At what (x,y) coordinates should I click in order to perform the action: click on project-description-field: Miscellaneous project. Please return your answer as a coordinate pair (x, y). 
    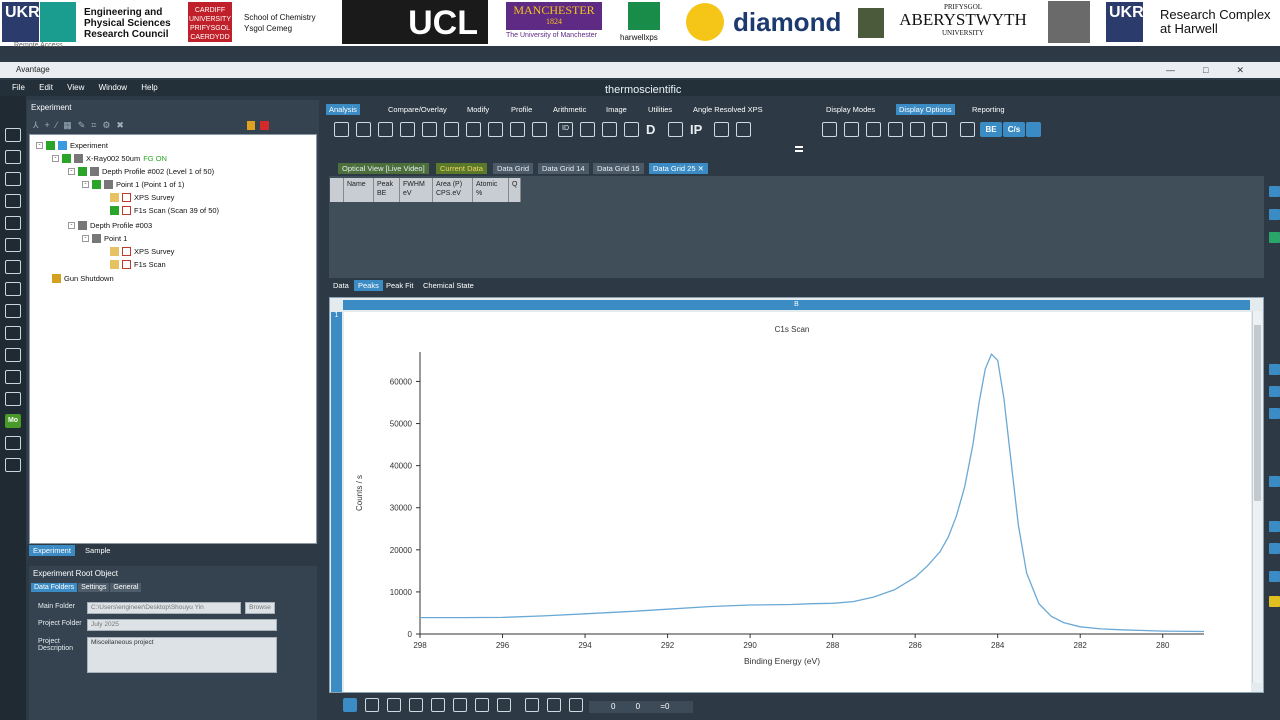
    Looking at the image, I should click on (182, 655).